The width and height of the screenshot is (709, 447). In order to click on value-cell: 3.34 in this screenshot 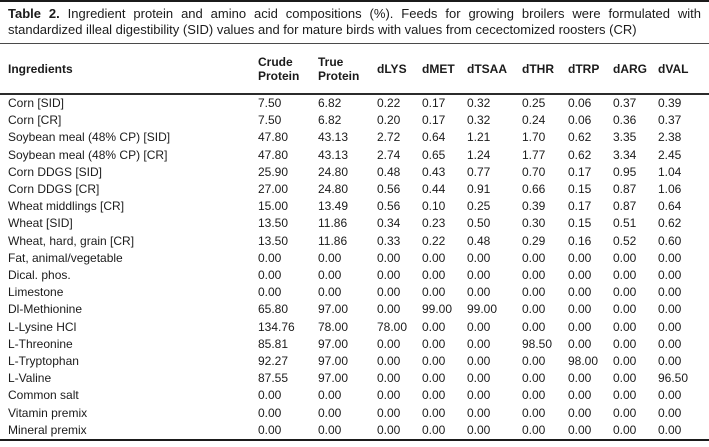, I will do `click(625, 154)`.